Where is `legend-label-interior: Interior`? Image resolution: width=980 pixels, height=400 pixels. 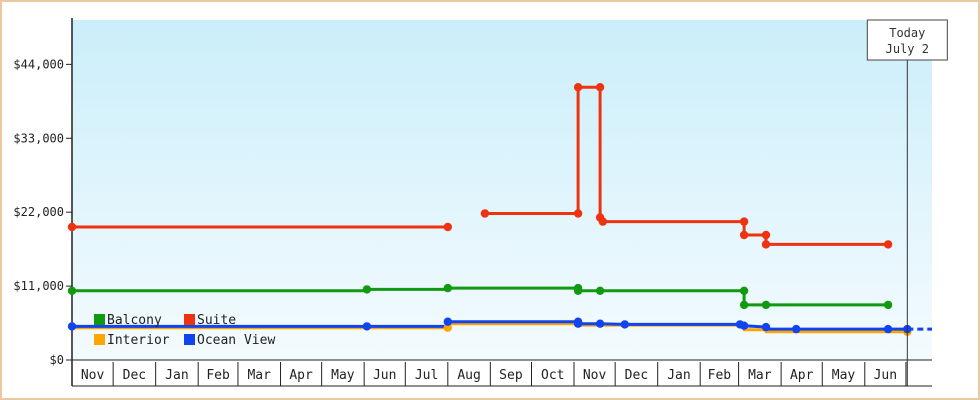
legend-label-interior: Interior is located at coordinates (138, 340).